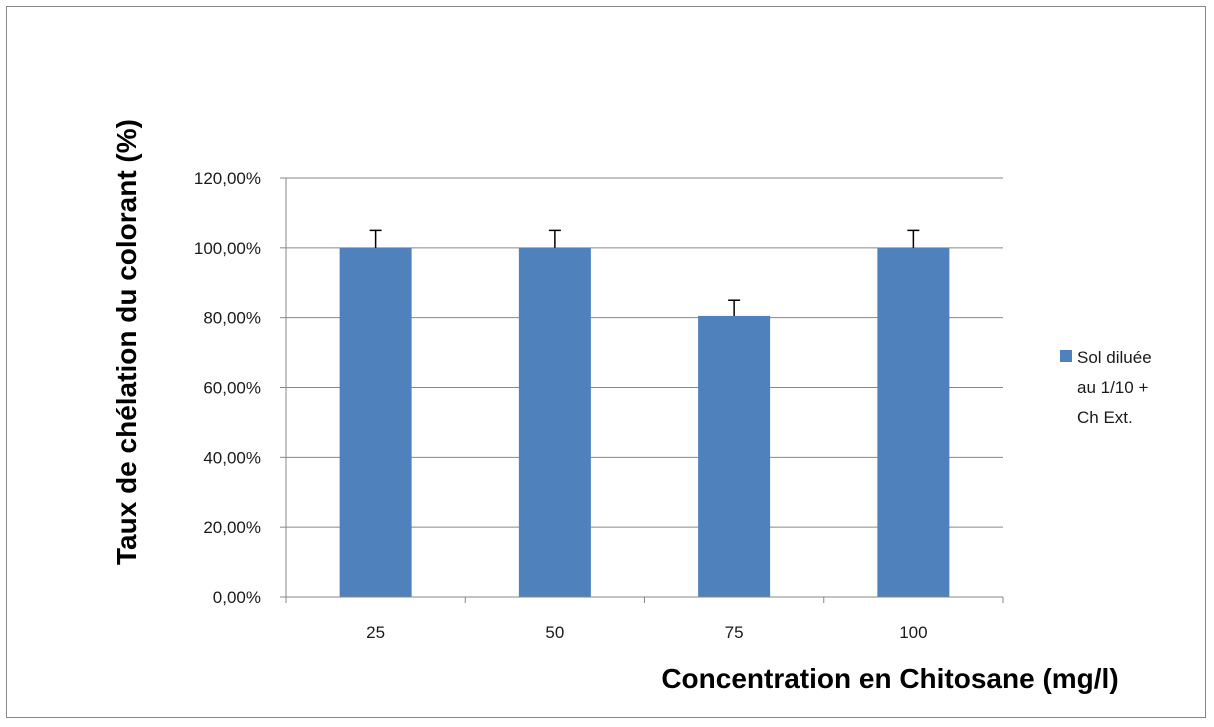 This screenshot has width=1214, height=727. I want to click on legend-label-line-3: Ch Ext., so click(1105, 417).